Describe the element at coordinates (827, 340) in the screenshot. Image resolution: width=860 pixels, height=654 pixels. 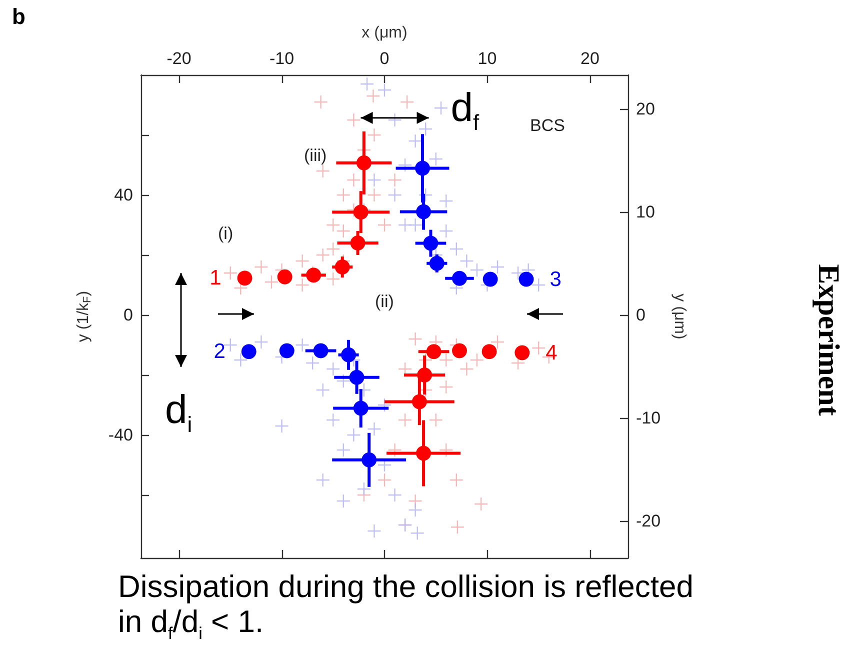
I see `text: Experiment` at that location.